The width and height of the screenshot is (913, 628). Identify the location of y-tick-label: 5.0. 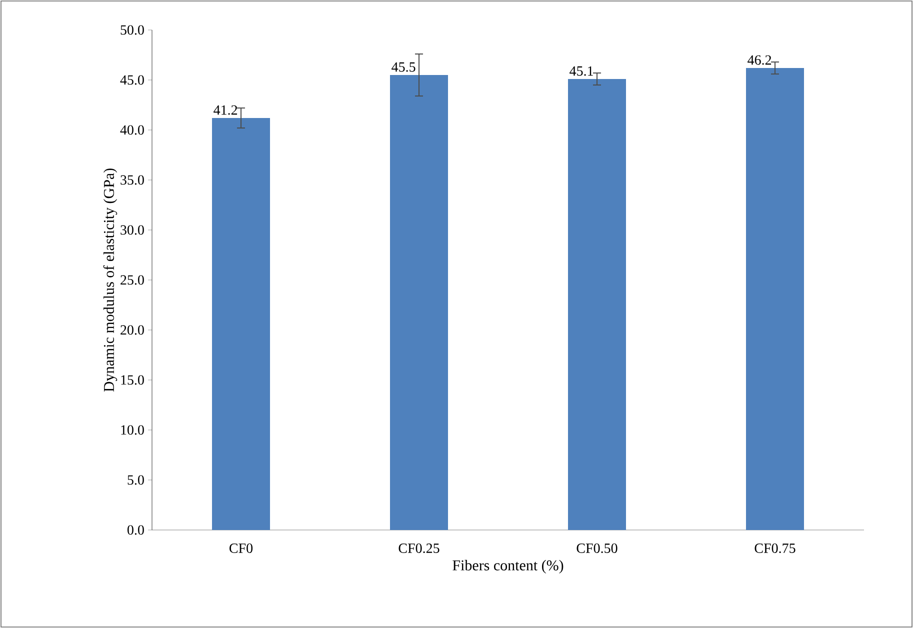
(136, 480).